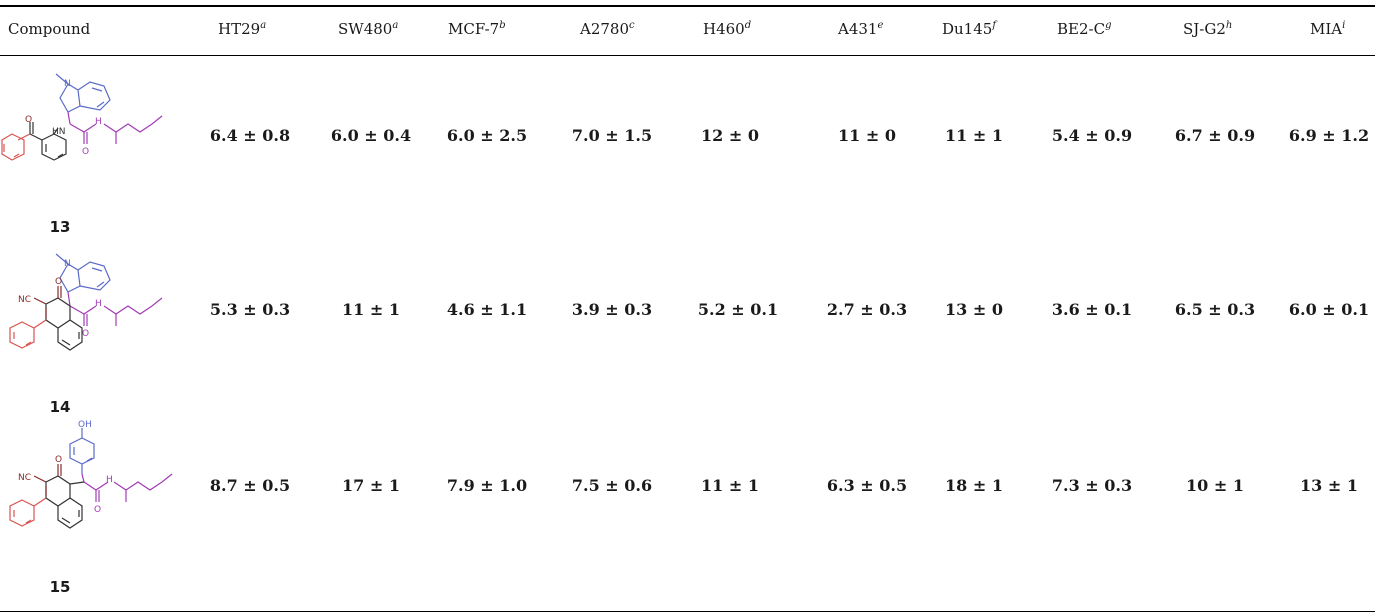 Image resolution: width=1375 pixels, height=615 pixels. I want to click on compound-id-13: 13, so click(60, 227).